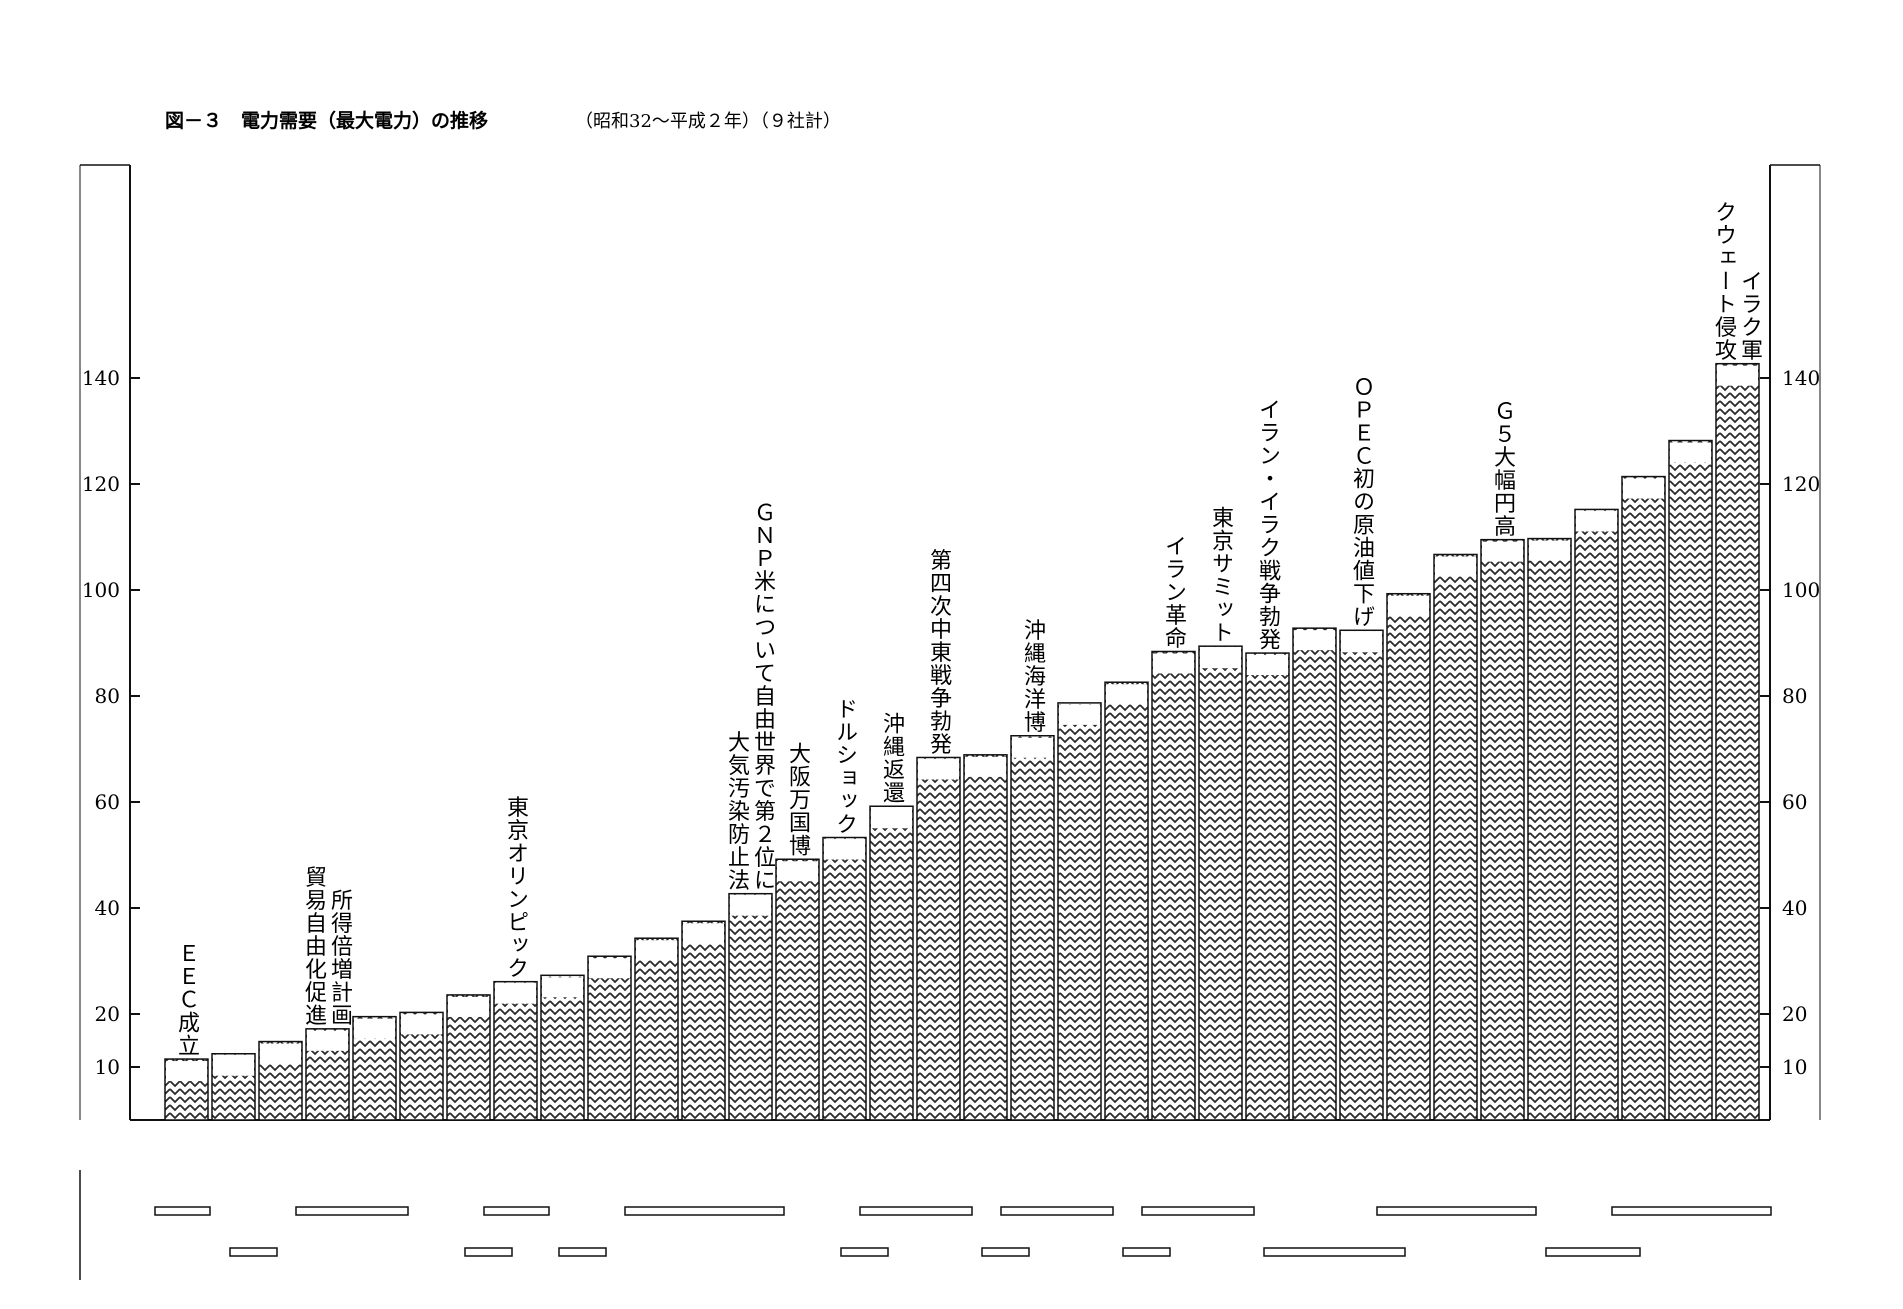 The width and height of the screenshot is (1903, 1309). I want to click on event-char: 発, so click(1268, 639).